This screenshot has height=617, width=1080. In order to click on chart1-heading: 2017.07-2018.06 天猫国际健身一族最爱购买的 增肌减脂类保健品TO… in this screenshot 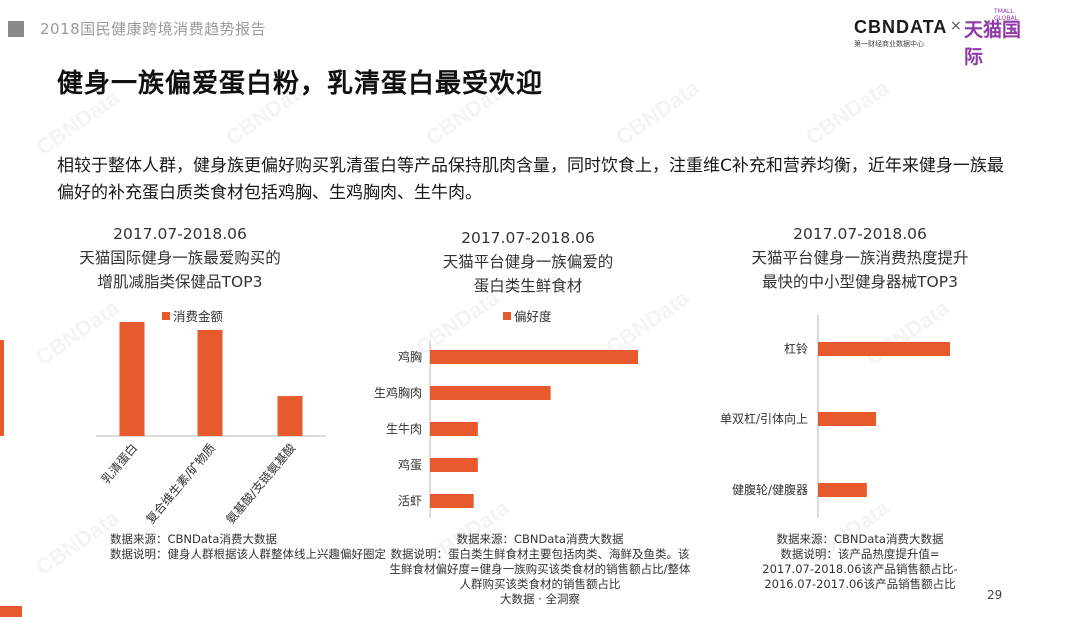, I will do `click(180, 258)`.